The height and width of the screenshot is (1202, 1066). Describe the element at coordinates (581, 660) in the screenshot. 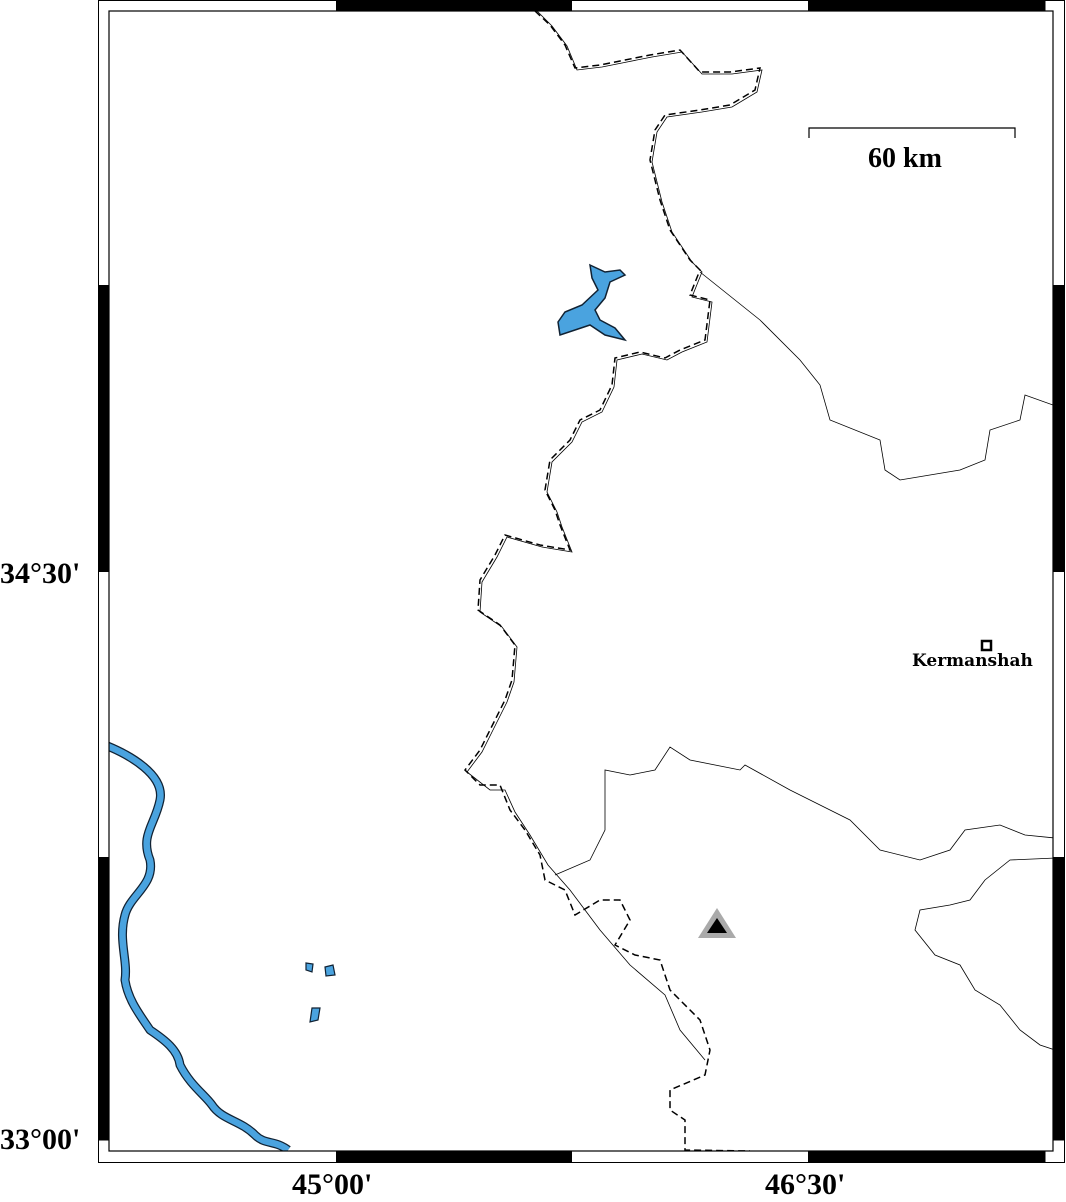

I see `city-label-clip: Kermanshah` at that location.